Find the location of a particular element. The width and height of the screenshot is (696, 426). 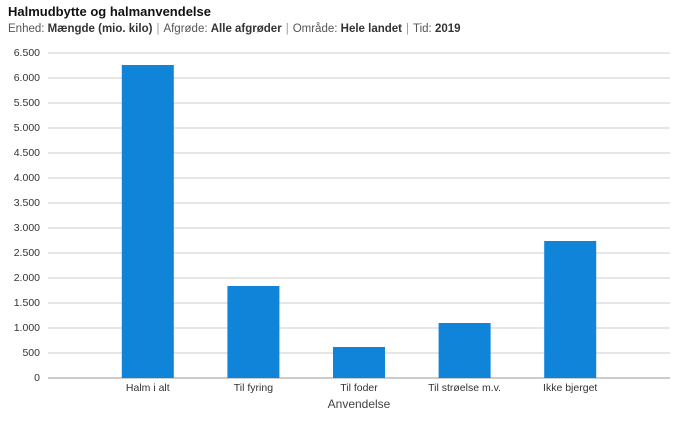

chart-title: Halmudbytte og halmanvendelse is located at coordinates (109, 11).